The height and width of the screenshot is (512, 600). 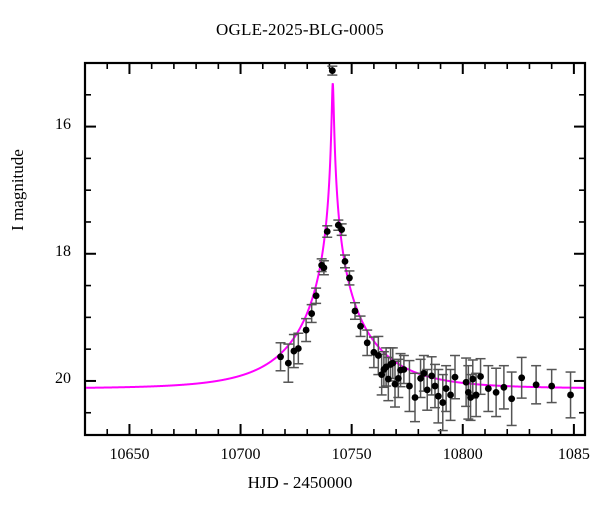 I want to click on y-tick-label: 20, so click(x=63, y=378).